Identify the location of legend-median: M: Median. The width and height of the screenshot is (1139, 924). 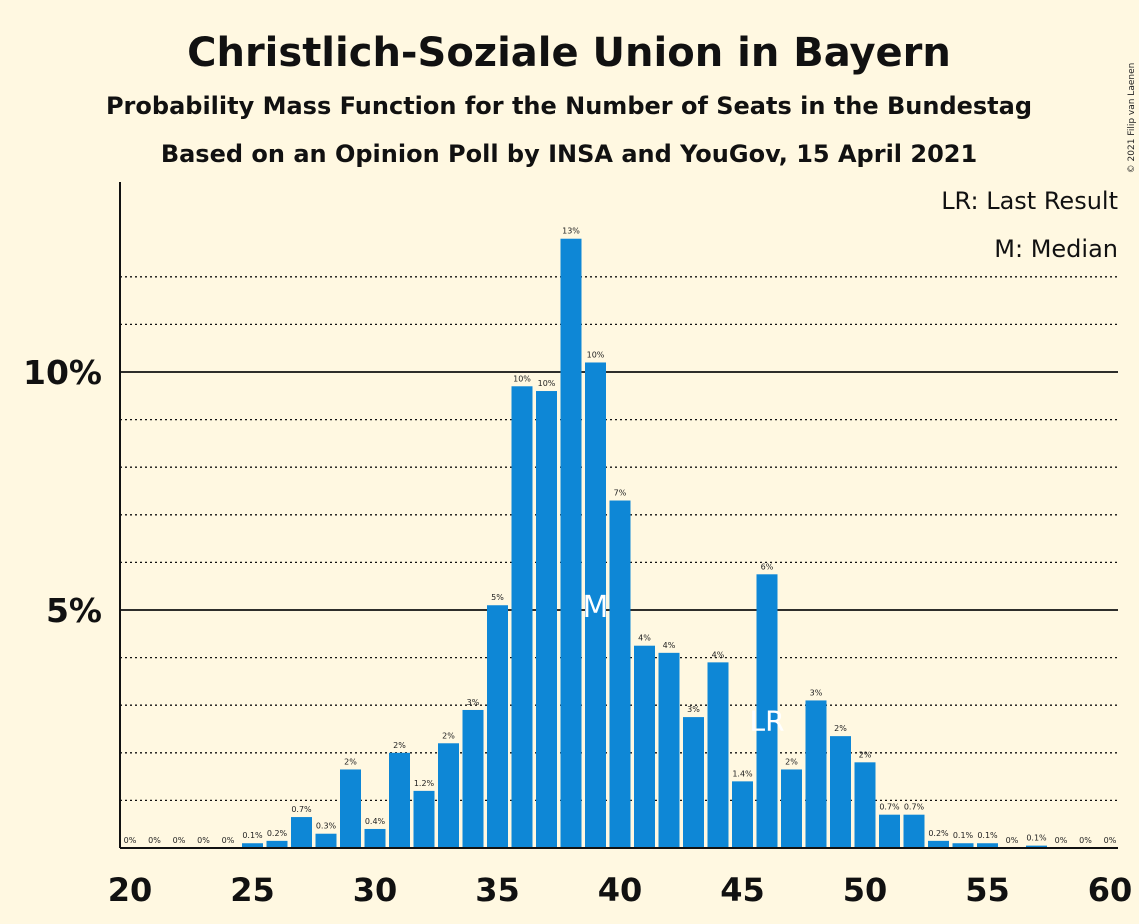
(1056, 249).